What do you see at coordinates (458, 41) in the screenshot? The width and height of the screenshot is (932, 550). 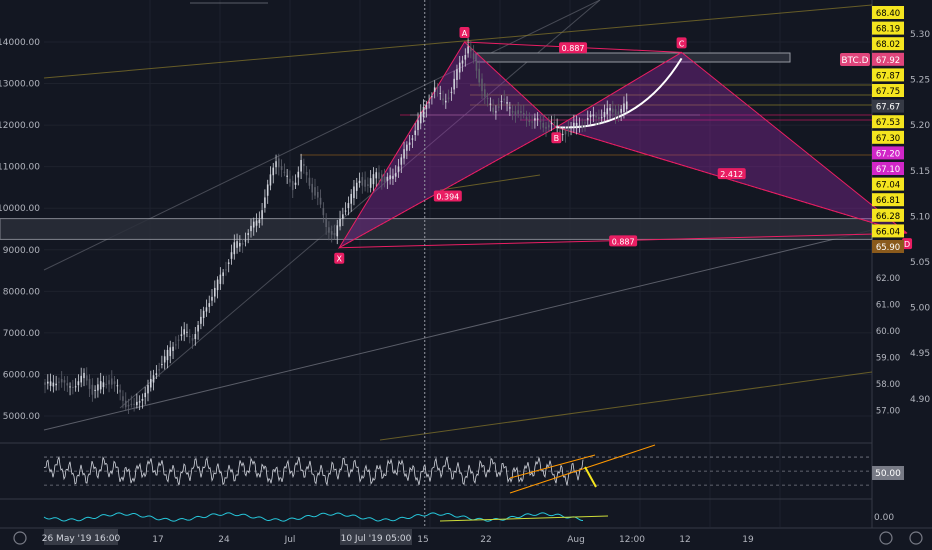 I see `trendline` at bounding box center [458, 41].